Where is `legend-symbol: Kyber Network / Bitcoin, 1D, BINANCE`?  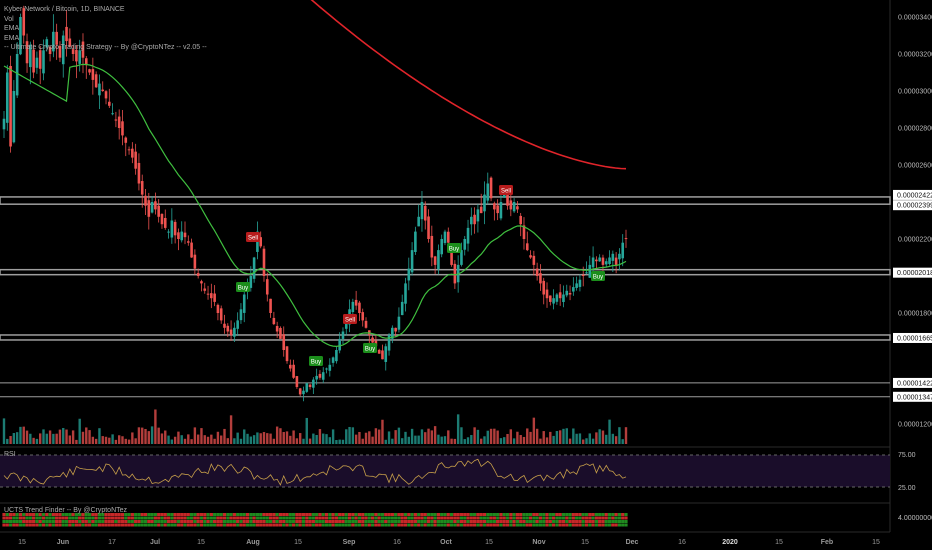 legend-symbol: Kyber Network / Bitcoin, 1D, BINANCE is located at coordinates (64, 9).